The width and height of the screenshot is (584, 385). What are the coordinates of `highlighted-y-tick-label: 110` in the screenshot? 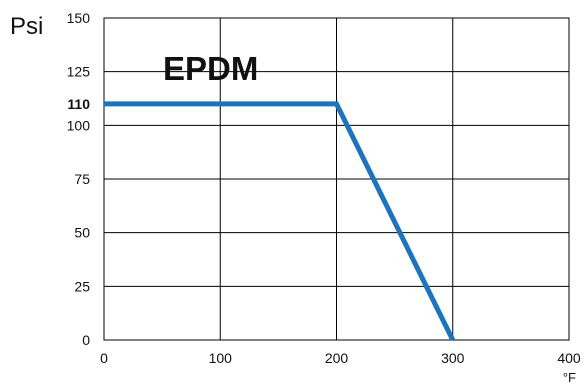 It's located at (78, 104).